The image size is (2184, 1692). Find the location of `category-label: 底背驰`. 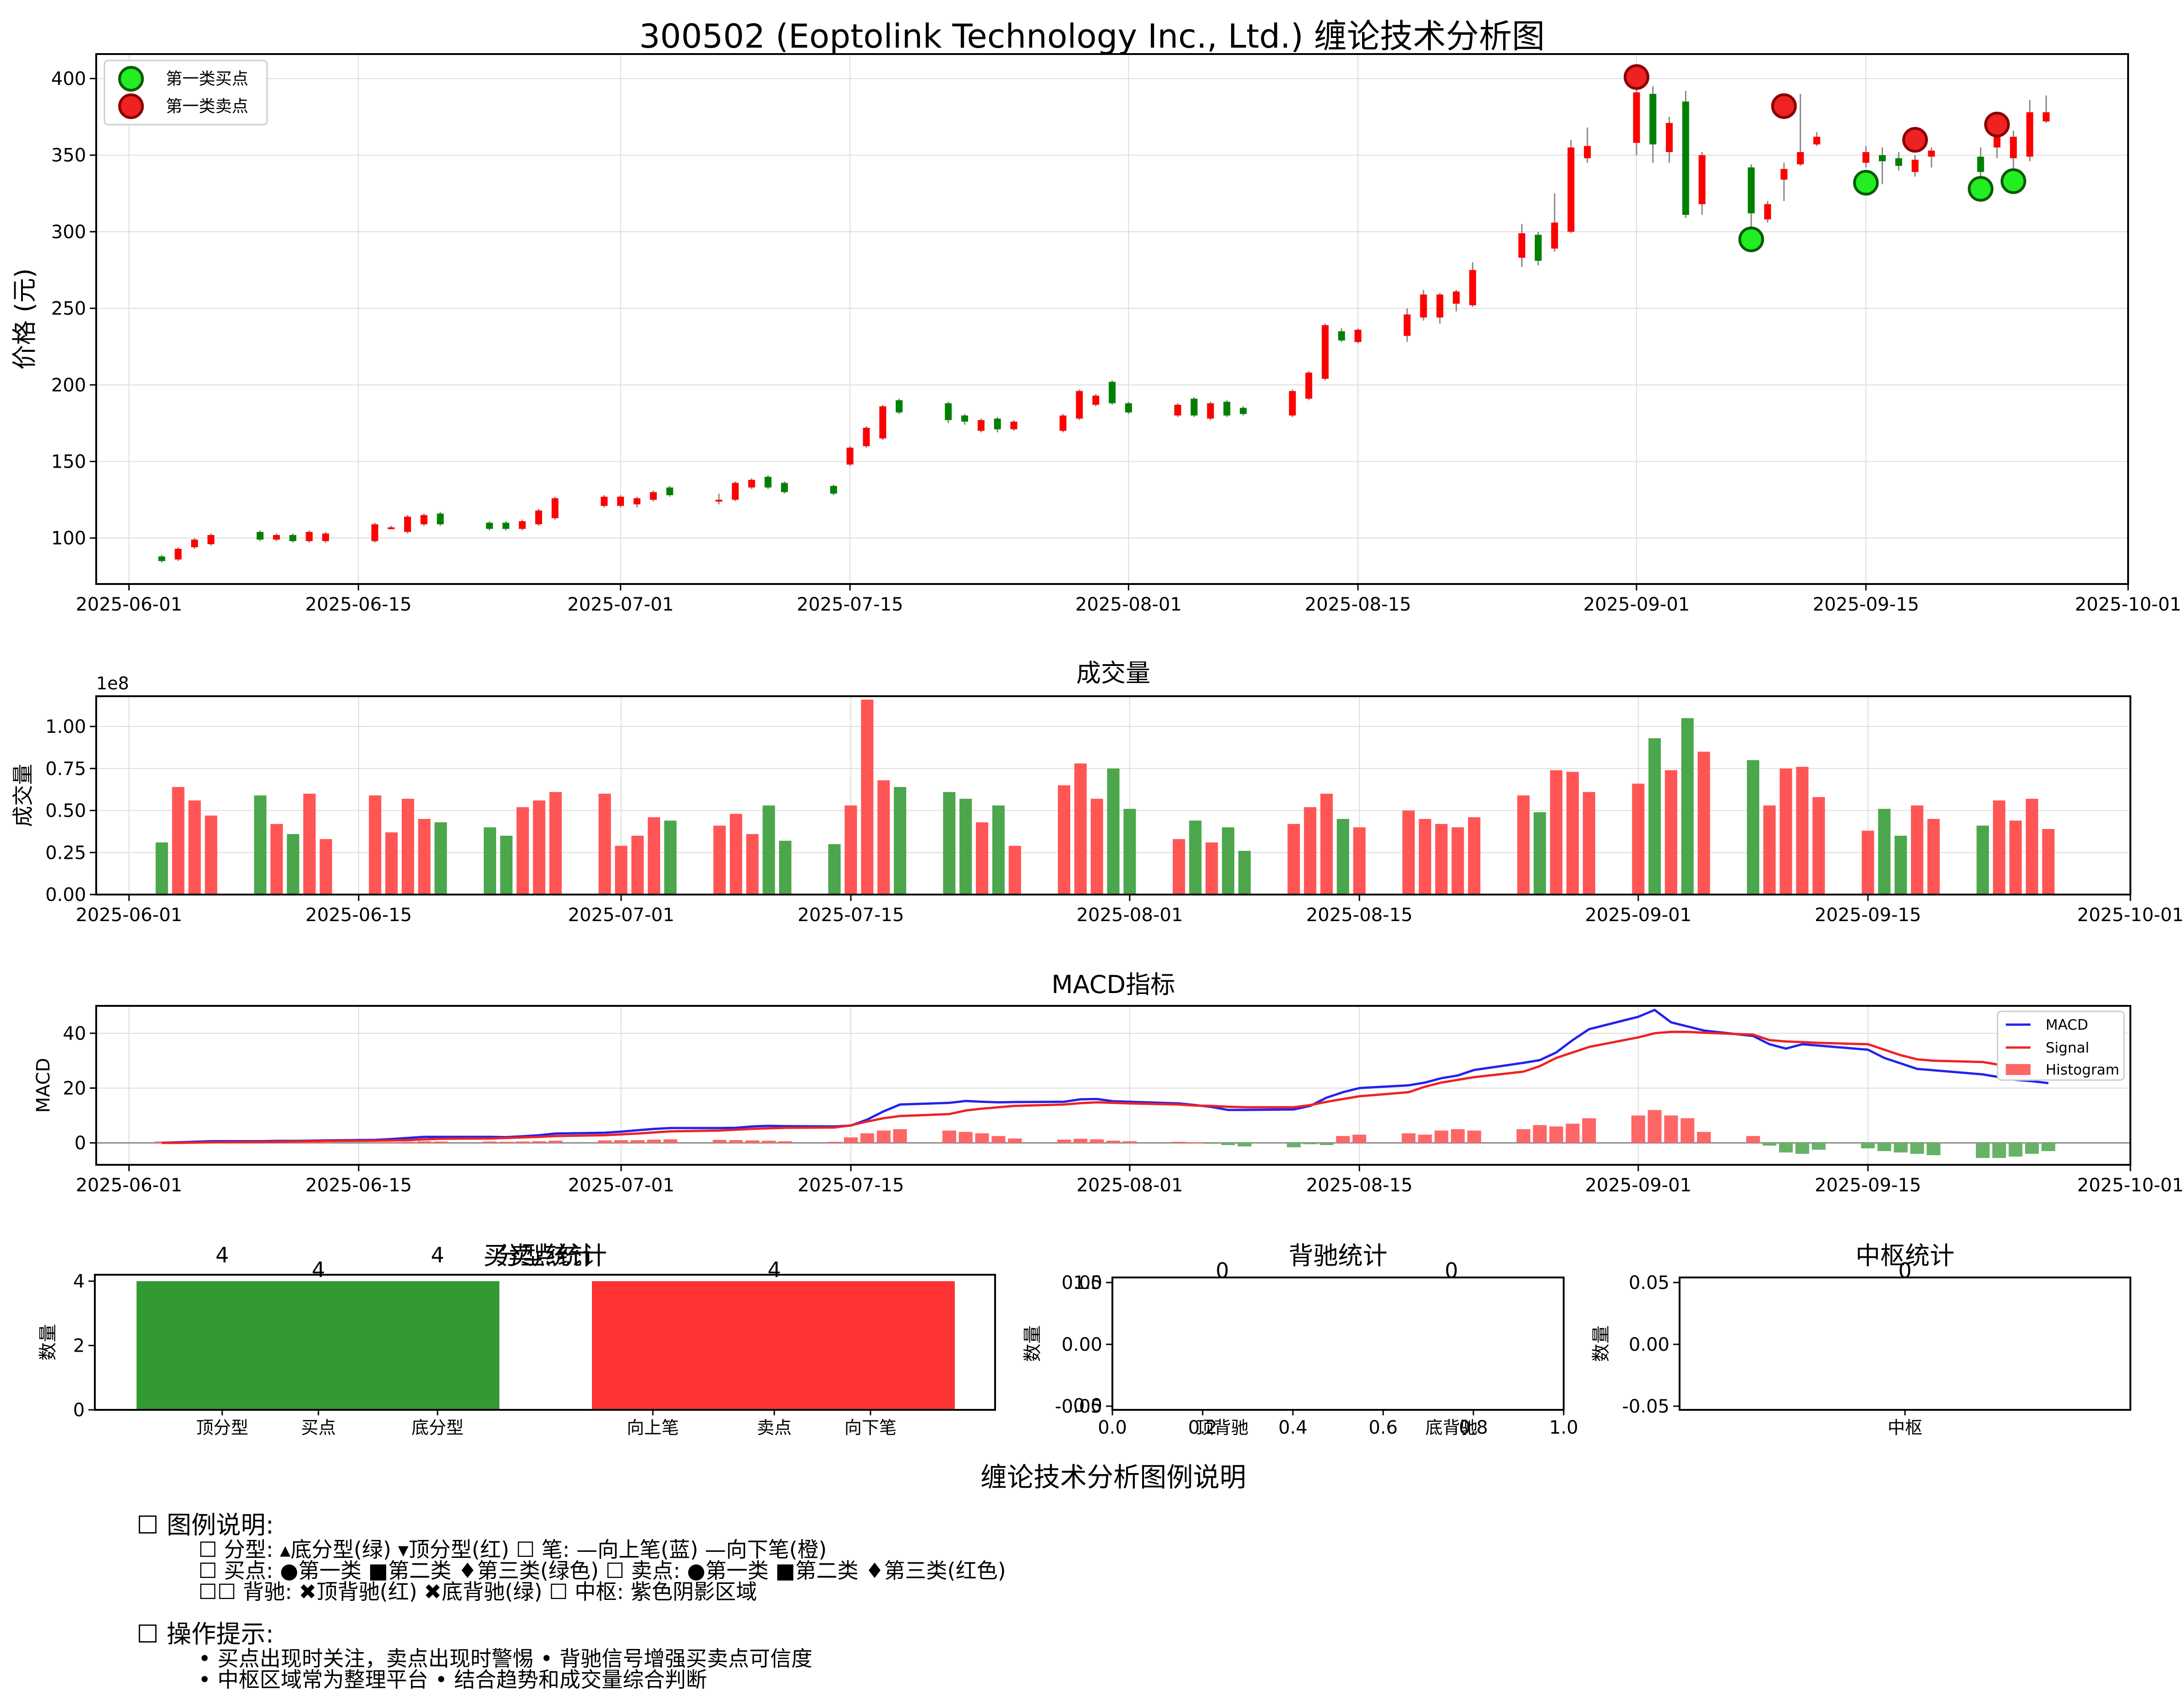

category-label: 底背驰 is located at coordinates (1451, 1428).